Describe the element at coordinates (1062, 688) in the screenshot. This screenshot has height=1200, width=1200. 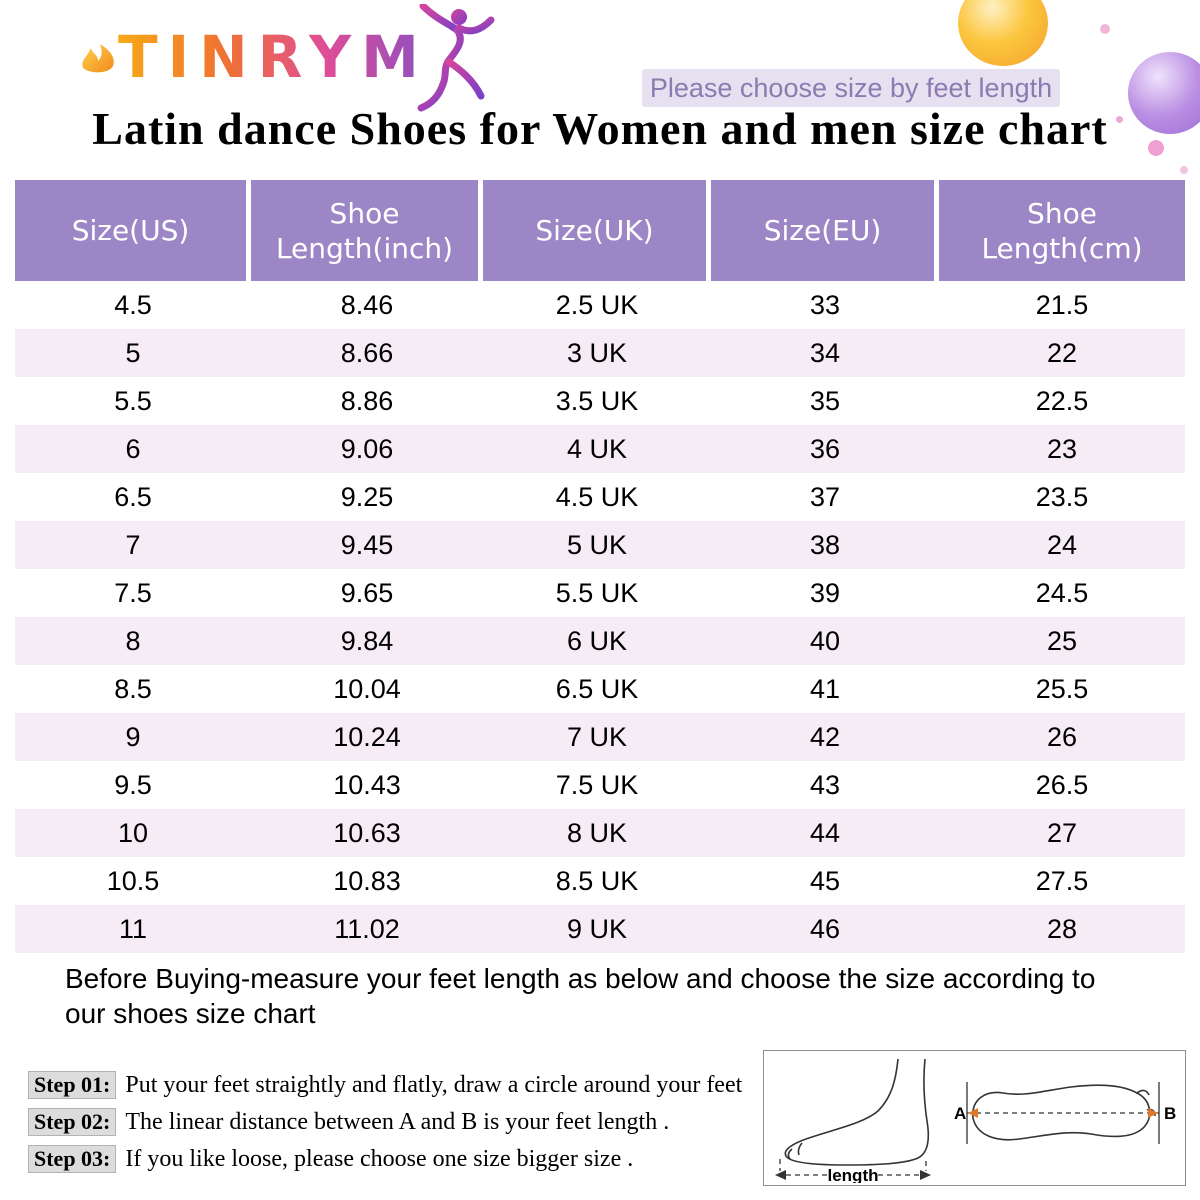
I see `table-cell: 25.5` at that location.